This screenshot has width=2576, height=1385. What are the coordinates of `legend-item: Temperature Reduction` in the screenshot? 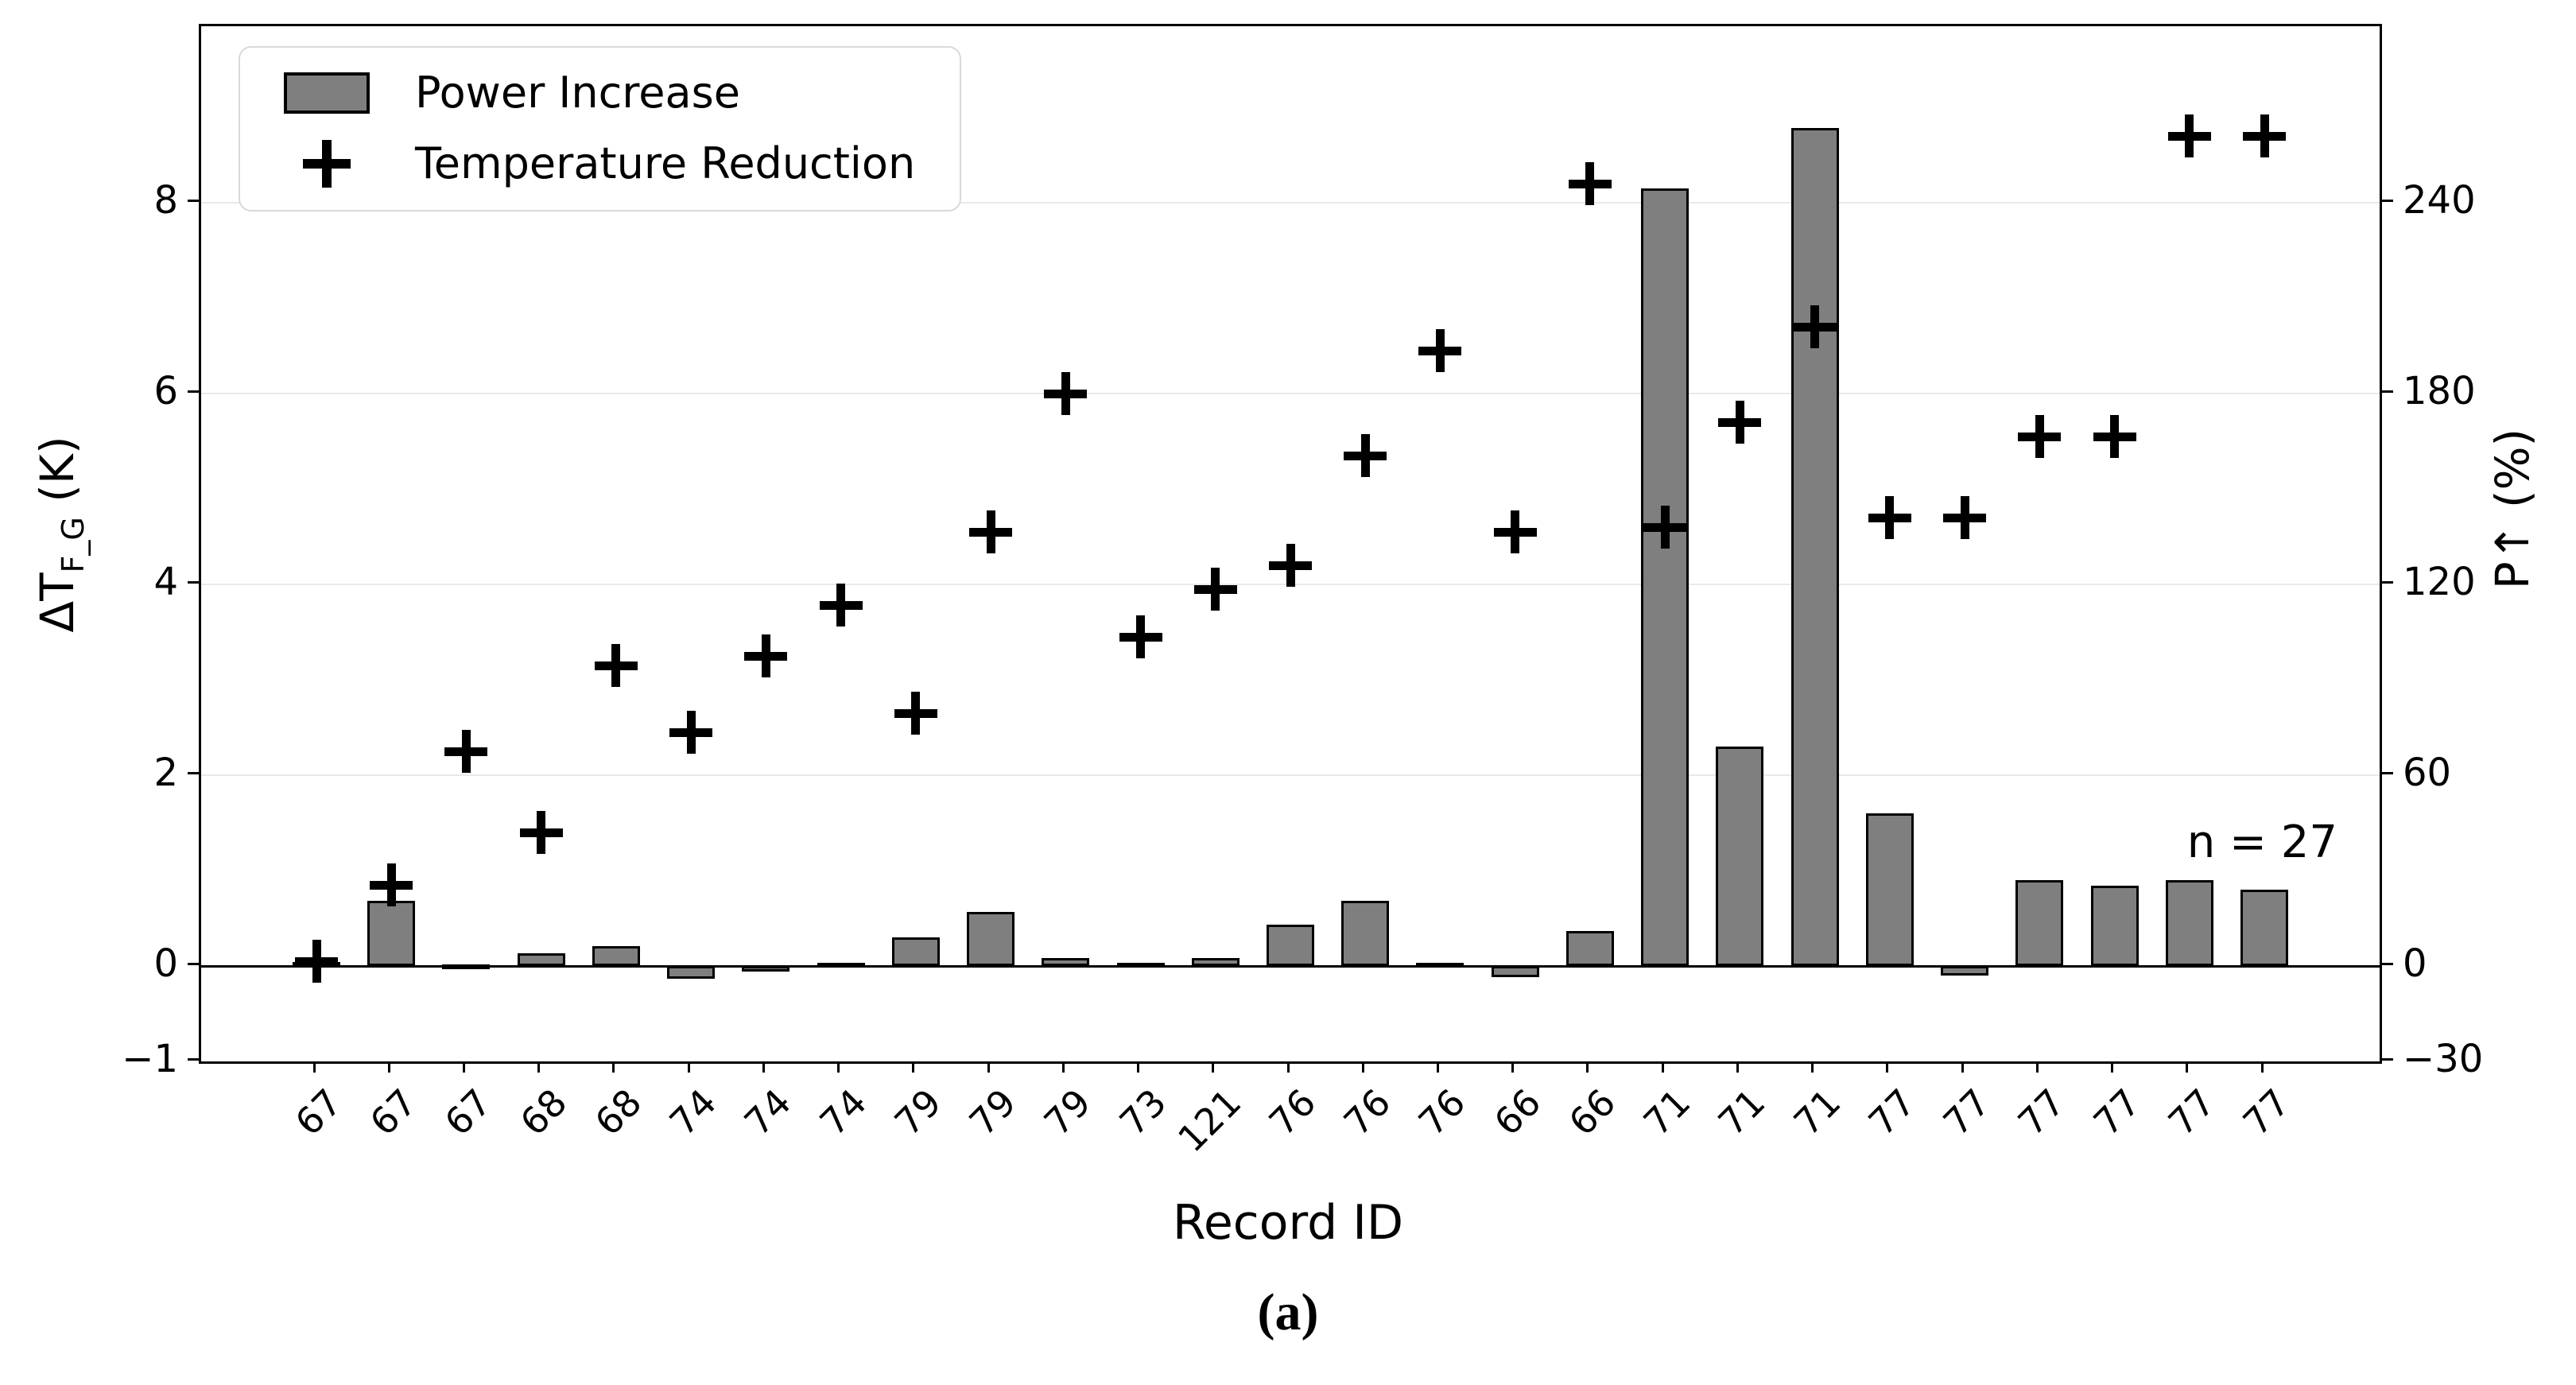 It's located at (591, 164).